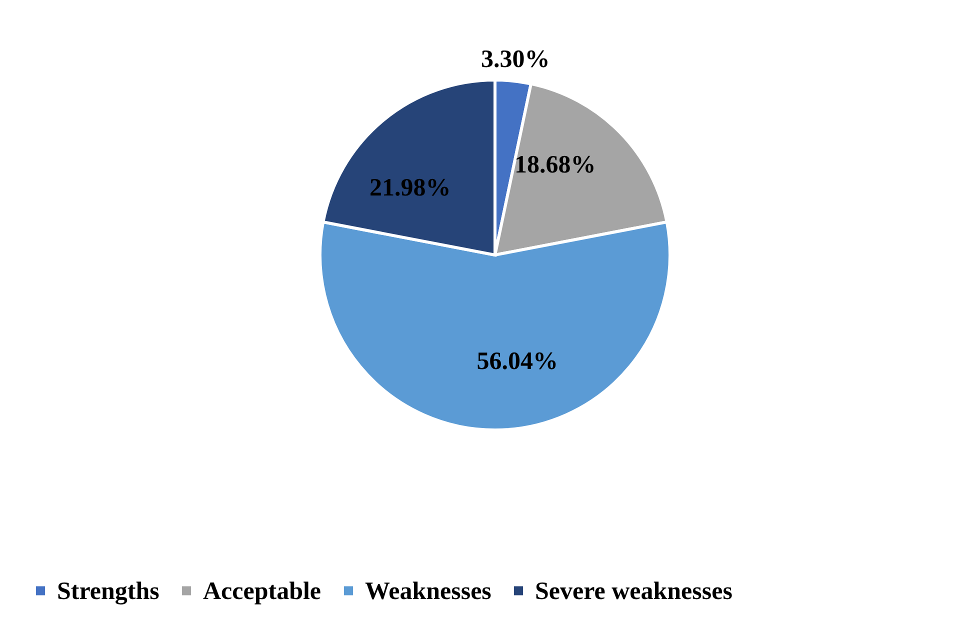  What do you see at coordinates (515, 60) in the screenshot?
I see `data-label: 3.30%` at bounding box center [515, 60].